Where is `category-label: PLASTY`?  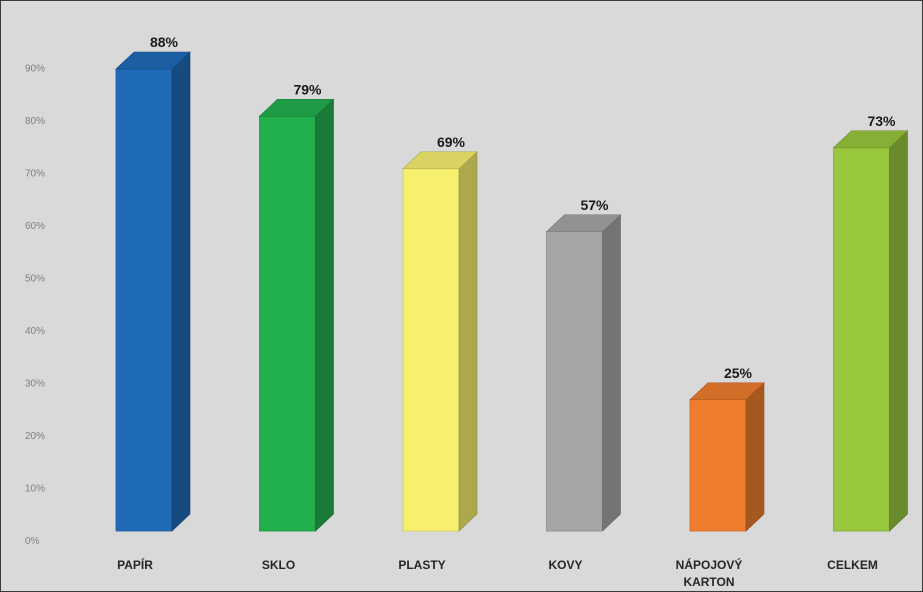 category-label: PLASTY is located at coordinates (421, 565).